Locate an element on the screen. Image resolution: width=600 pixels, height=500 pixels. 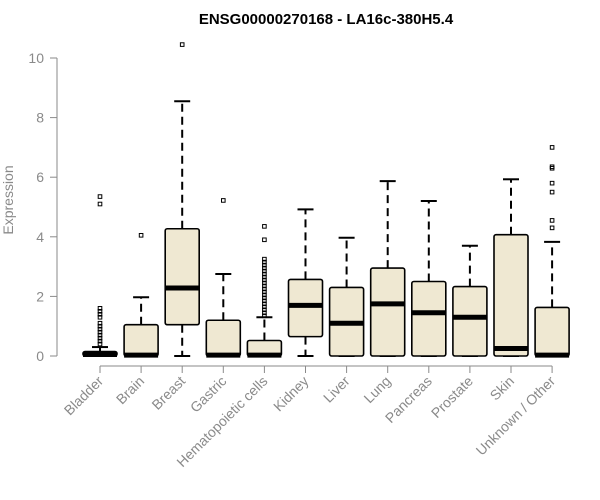
box-breast is located at coordinates (182, 199).